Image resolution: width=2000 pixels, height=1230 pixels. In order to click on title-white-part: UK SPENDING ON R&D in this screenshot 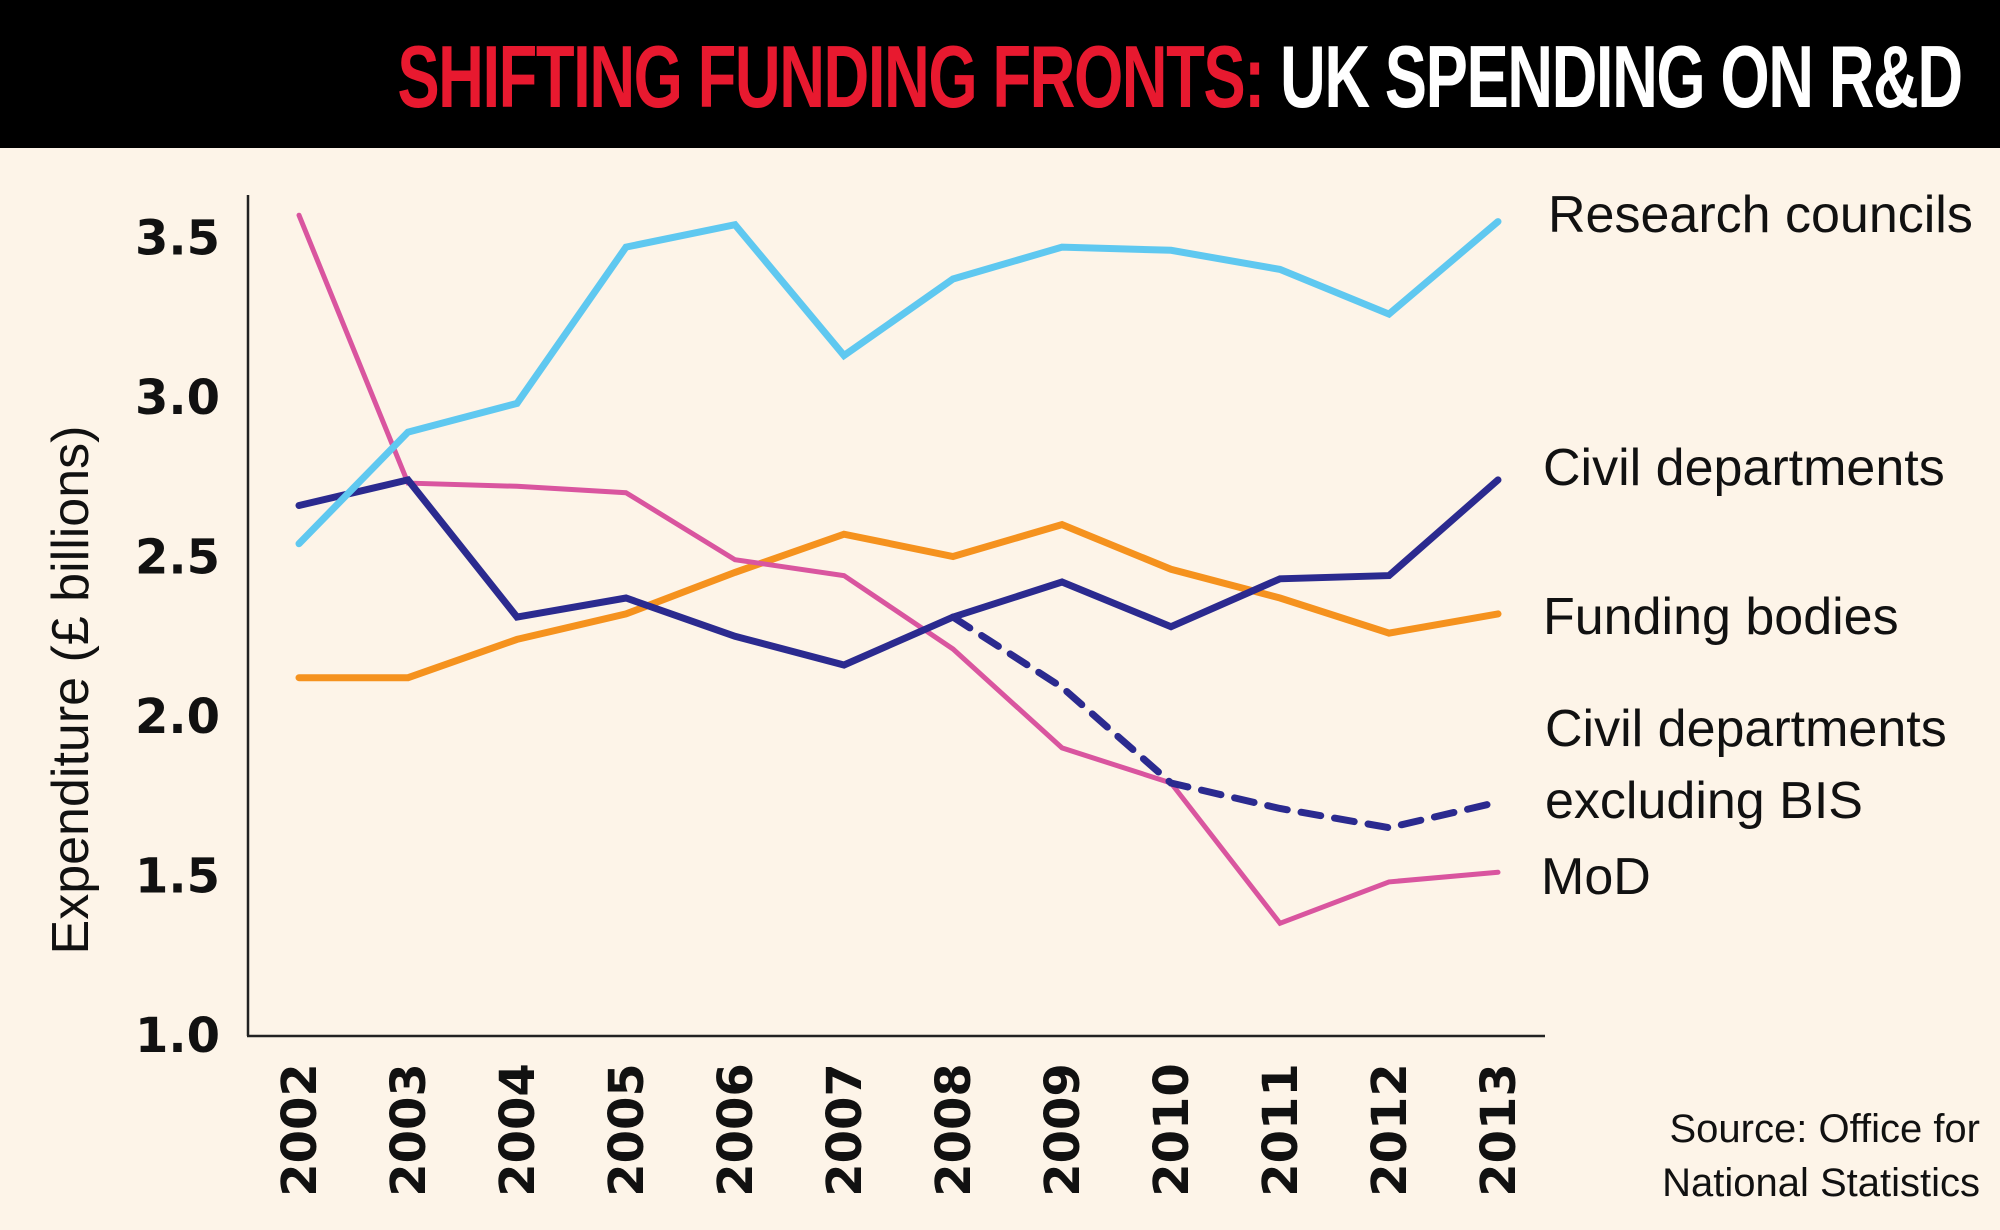, I will do `click(1621, 76)`.